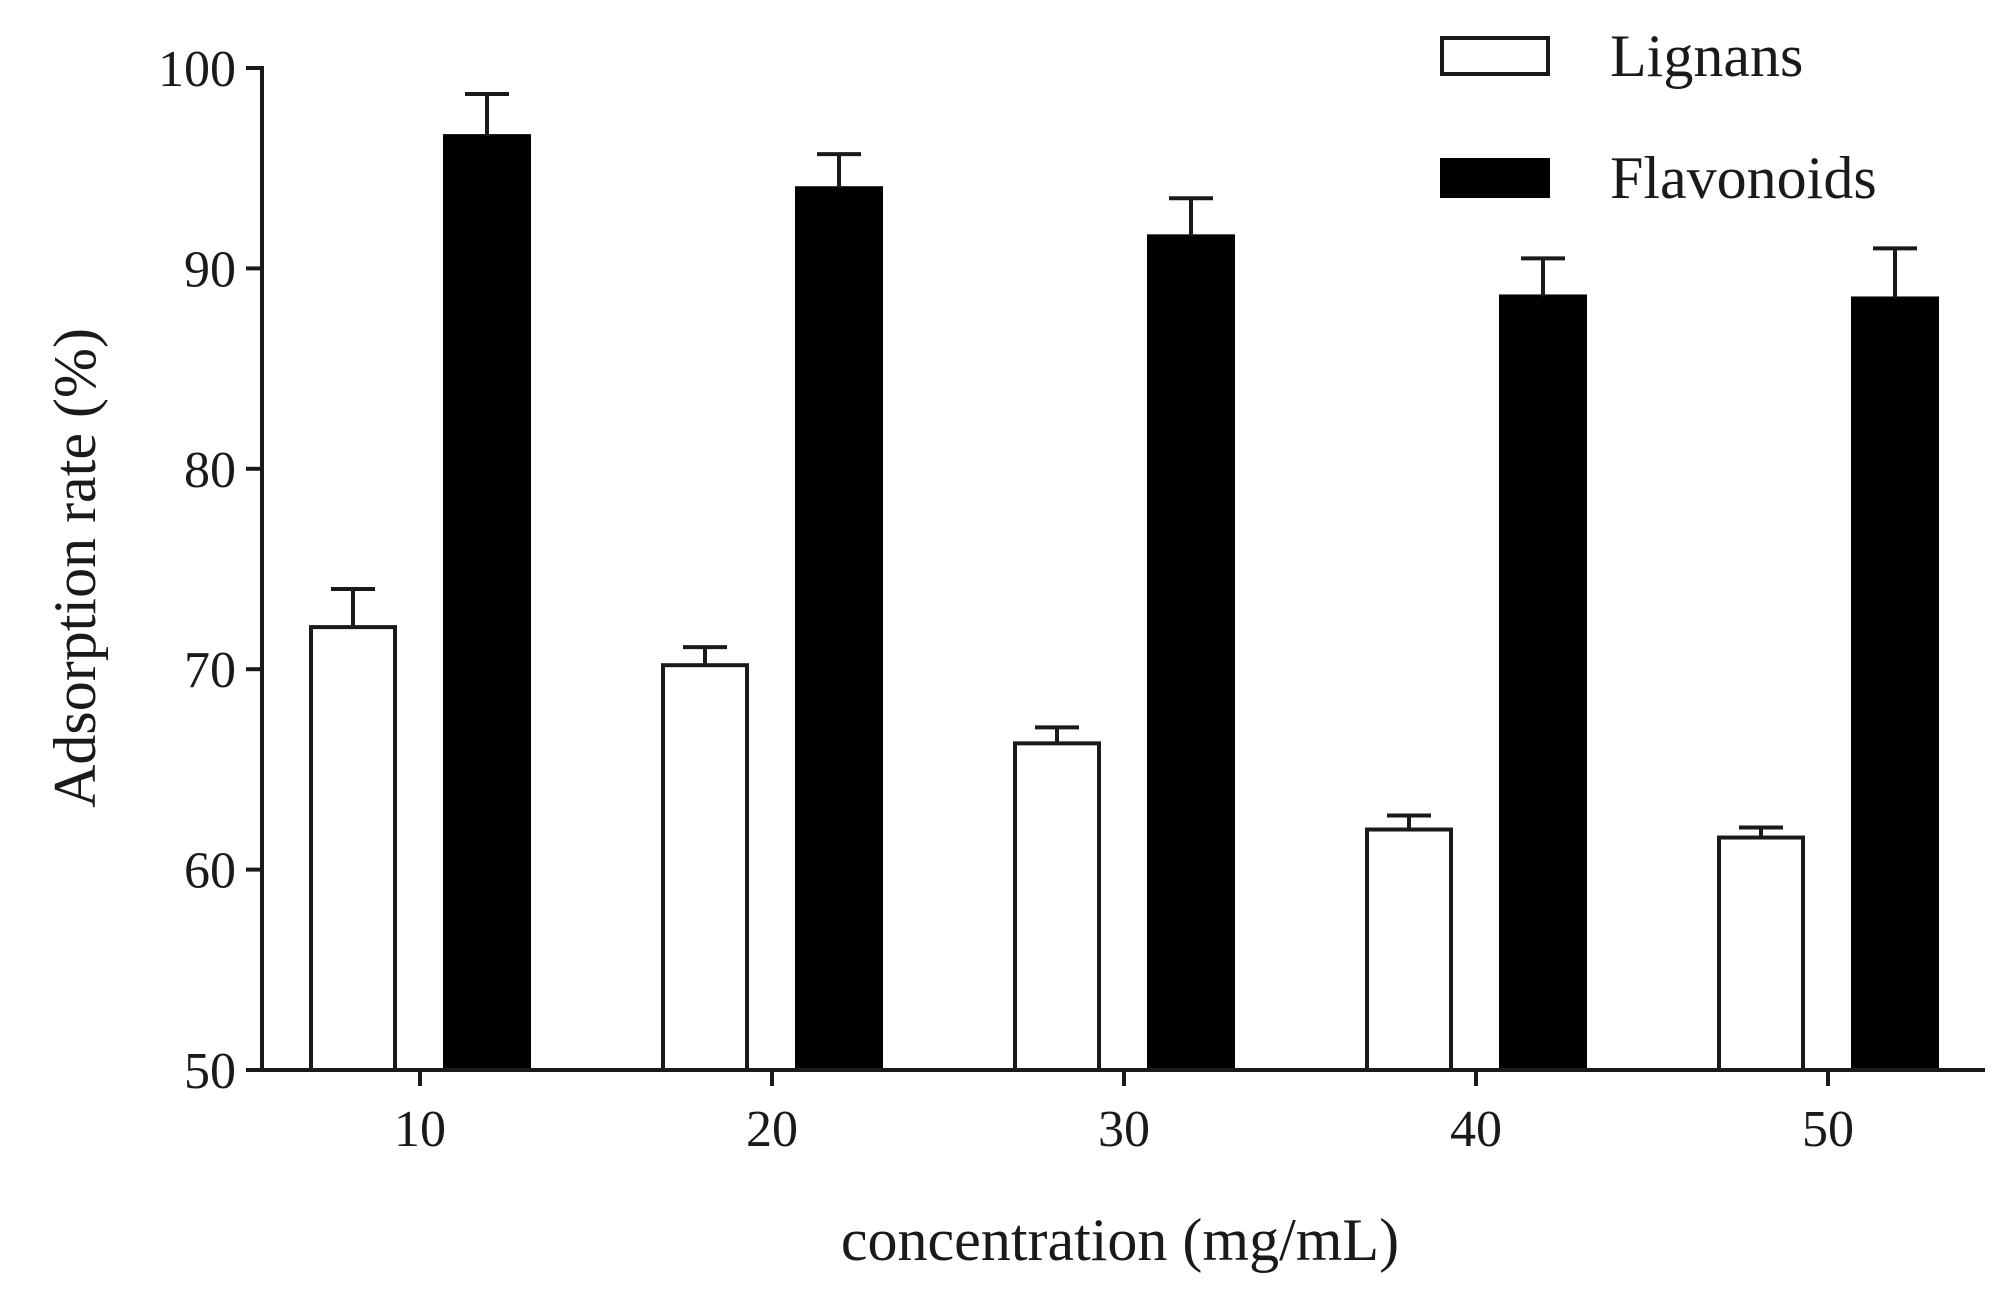 This screenshot has height=1299, width=2010. I want to click on x-tick-label-40: 40, so click(1476, 1129).